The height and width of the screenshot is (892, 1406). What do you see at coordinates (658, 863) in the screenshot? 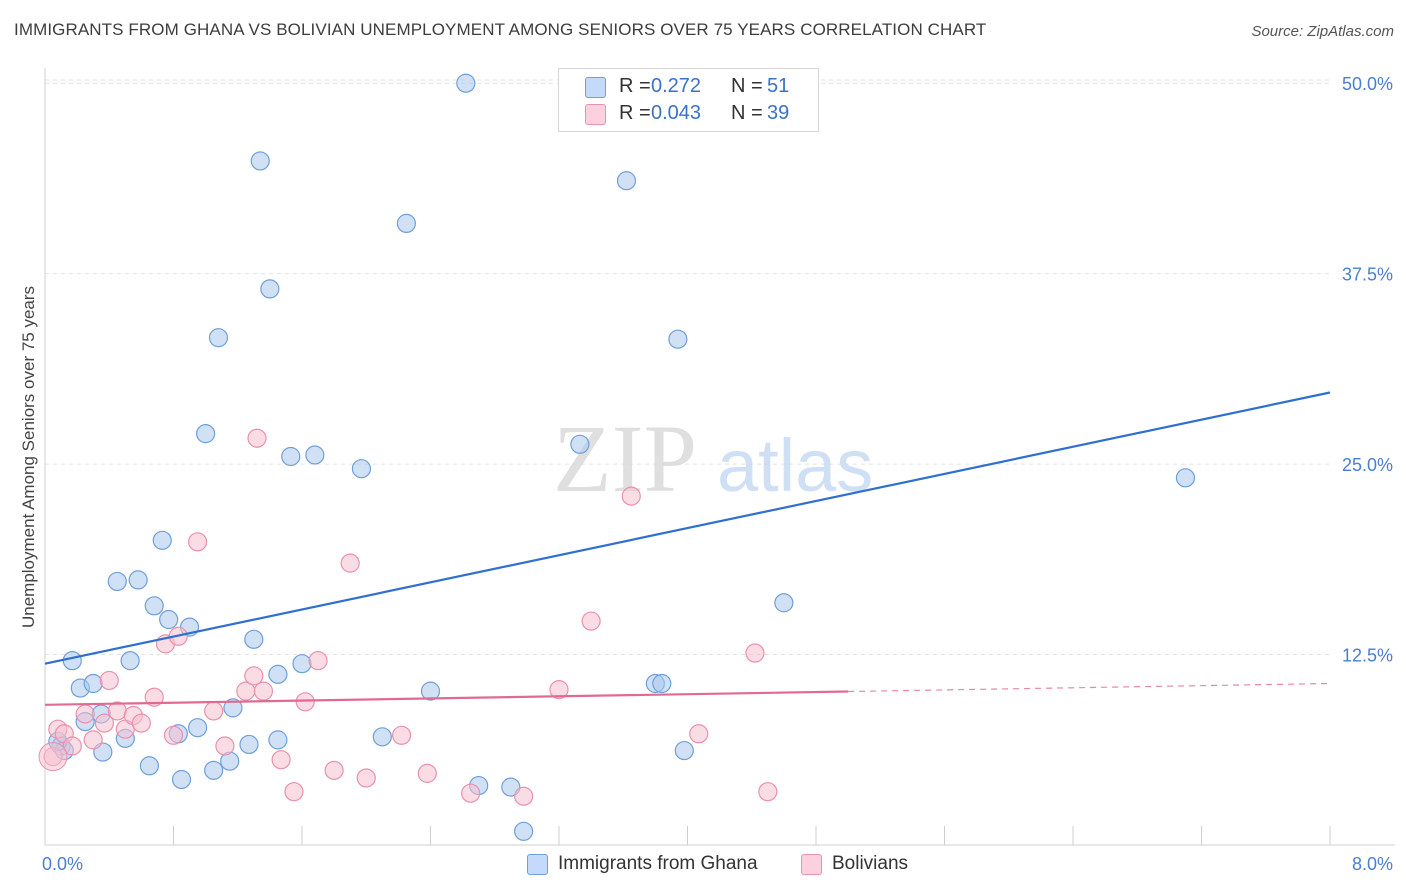
I see `bottom-legend-label-ghana: Immigrants from Ghana` at bounding box center [658, 863].